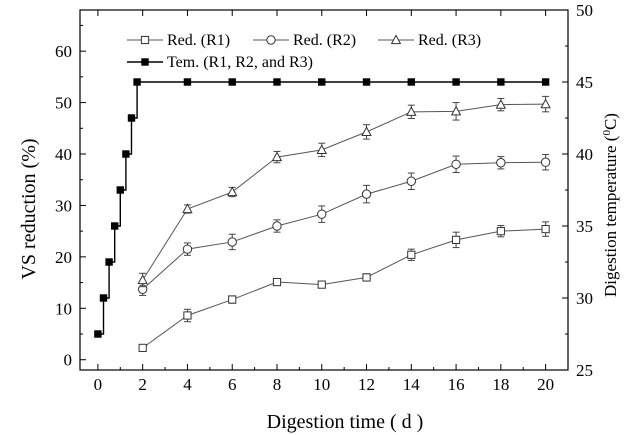 This screenshot has height=435, width=630. I want to click on y-left-tick-label: 60, so click(63, 51).